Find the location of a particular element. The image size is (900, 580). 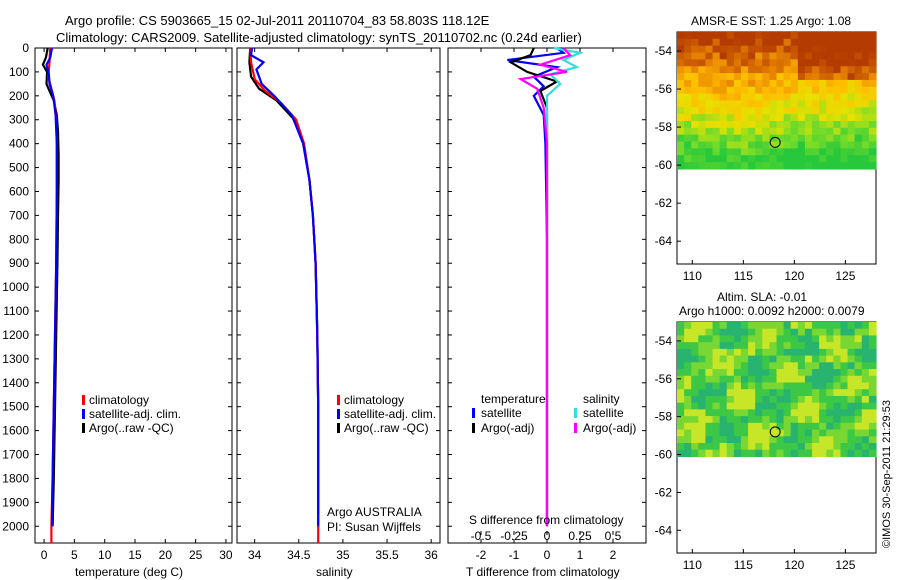

salinity-legend-label: Argo(..raw -QC) is located at coordinates (386, 428).